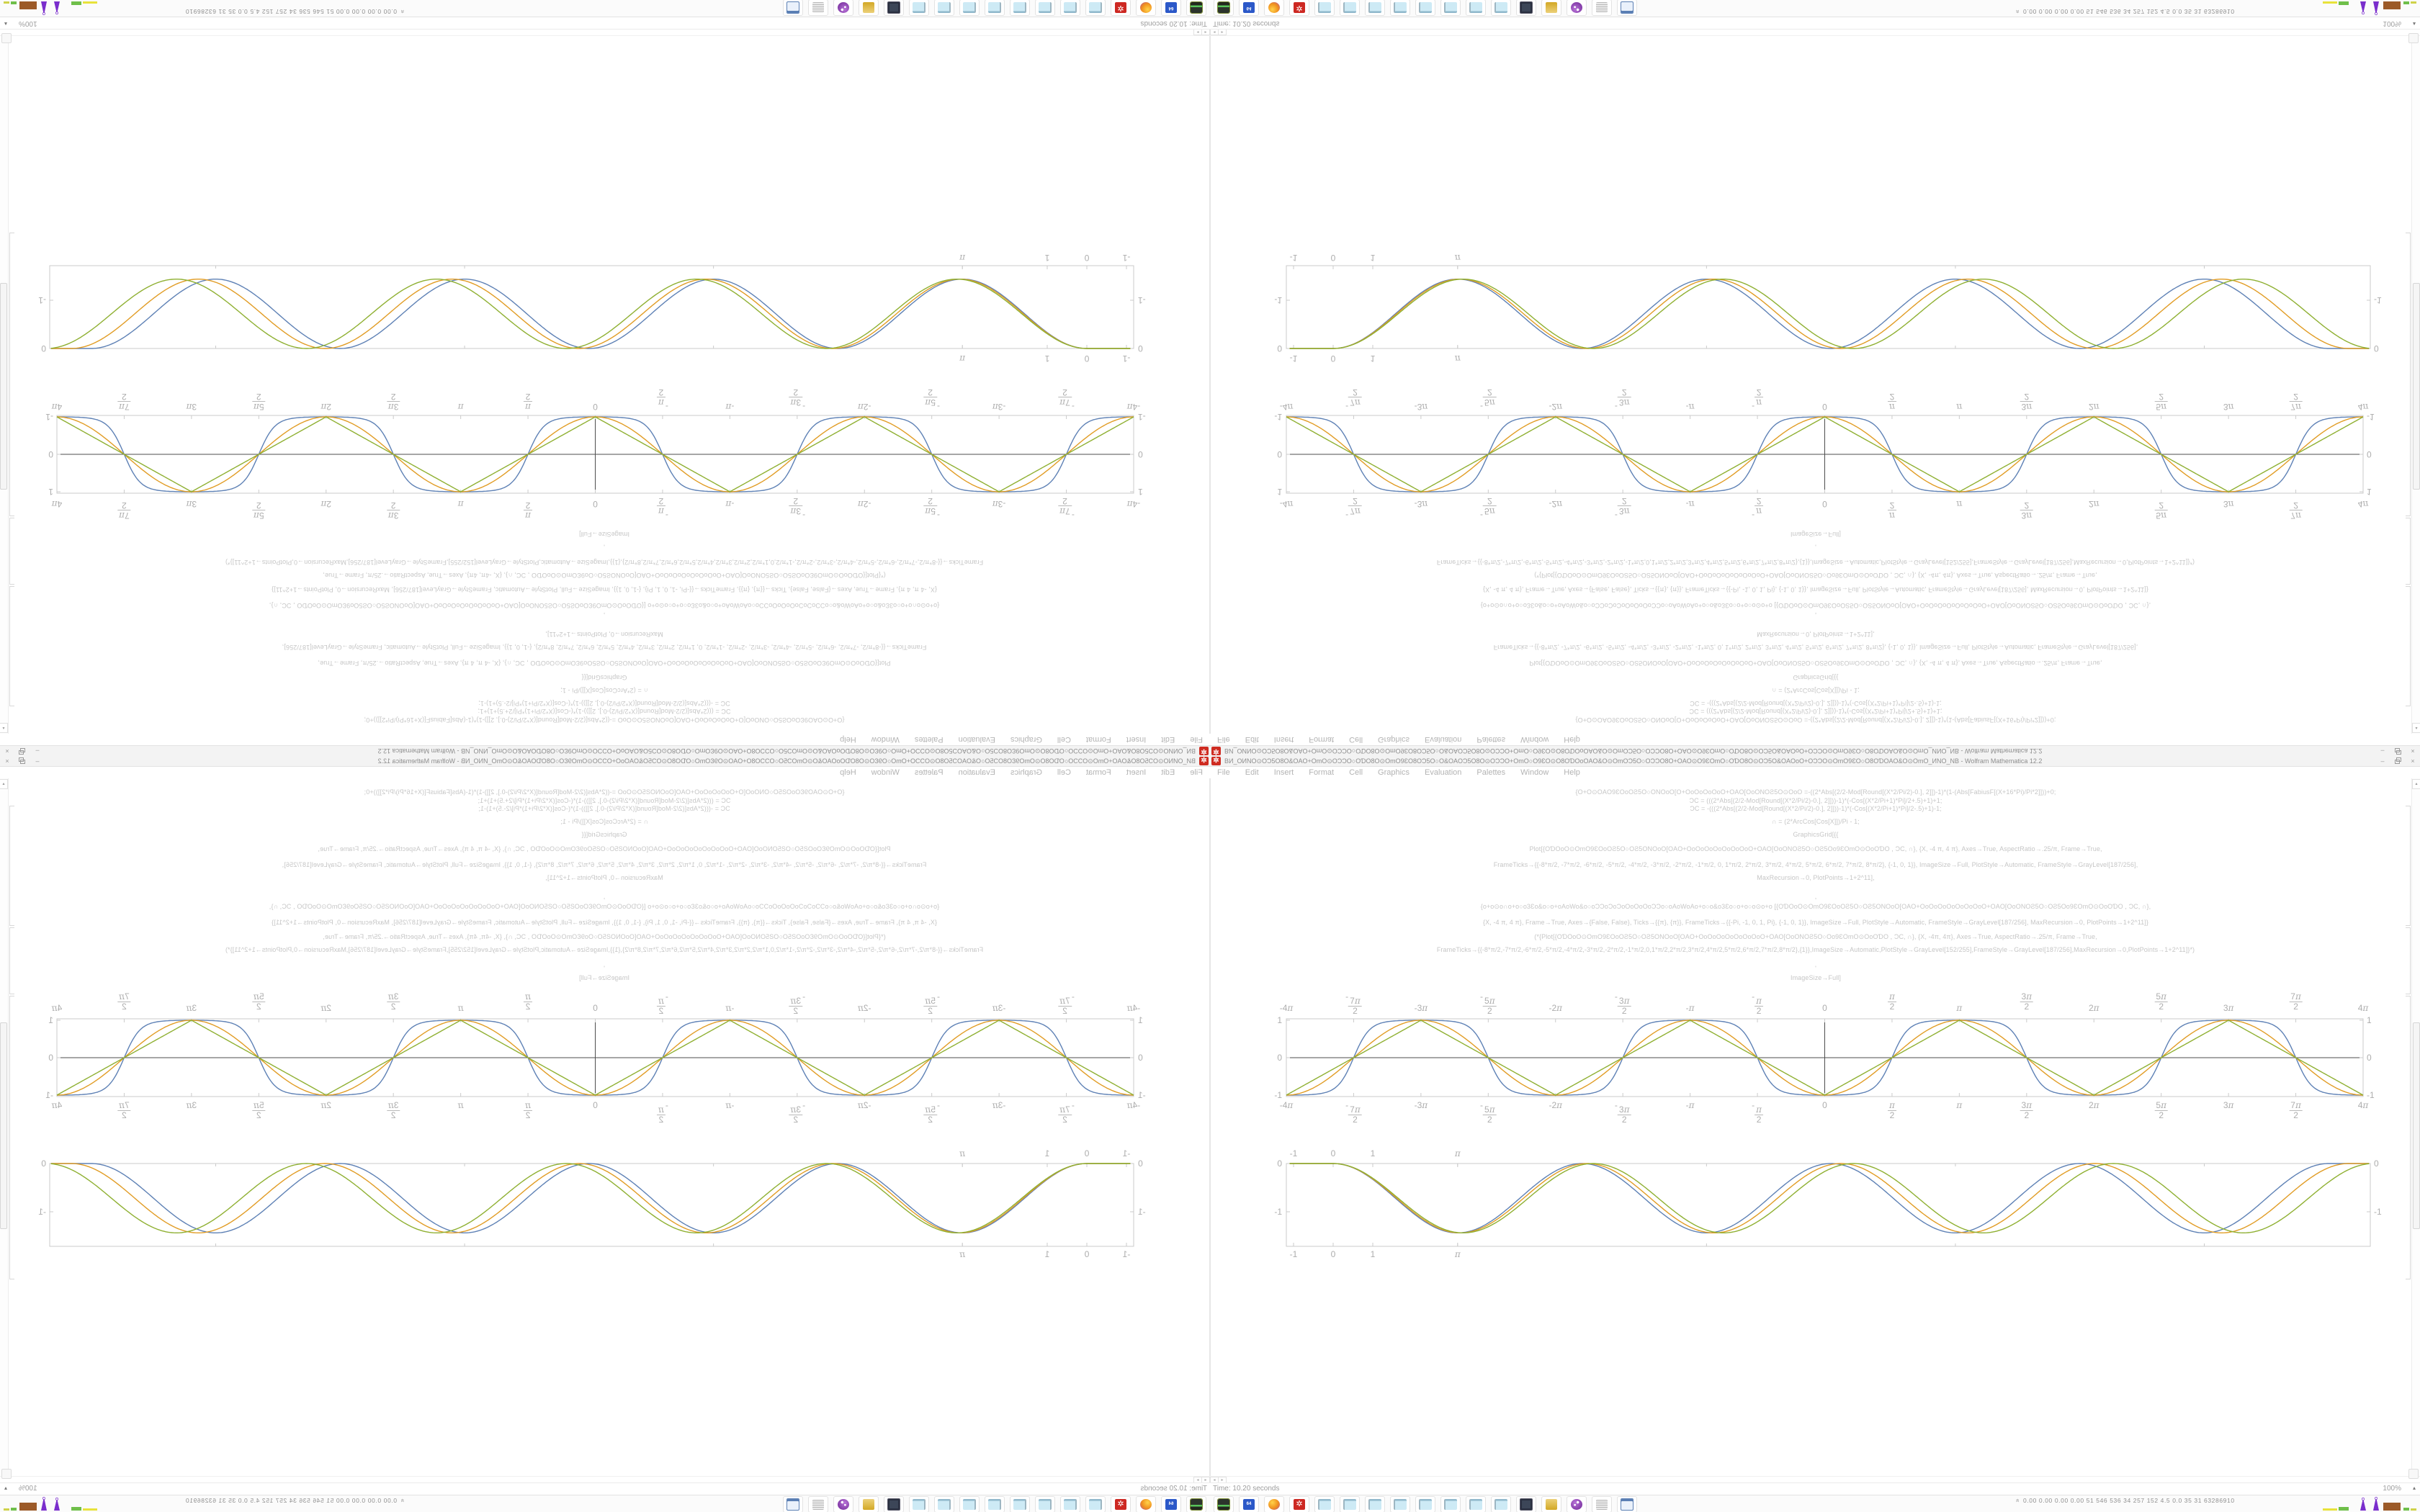 The width and height of the screenshot is (2420, 1512). Describe the element at coordinates (2017, 1500) in the screenshot. I see `panel-chevron-icon: »` at that location.